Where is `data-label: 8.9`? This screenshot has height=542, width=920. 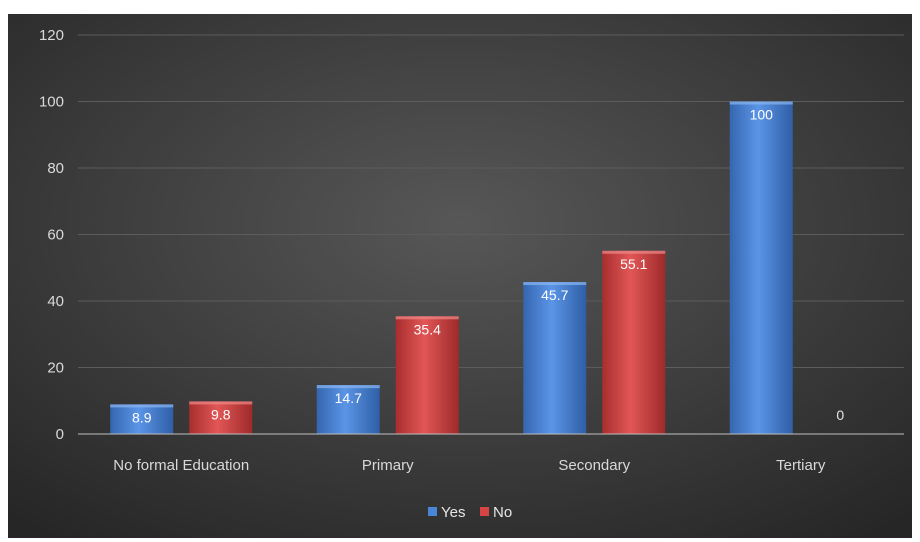
data-label: 8.9 is located at coordinates (142, 417).